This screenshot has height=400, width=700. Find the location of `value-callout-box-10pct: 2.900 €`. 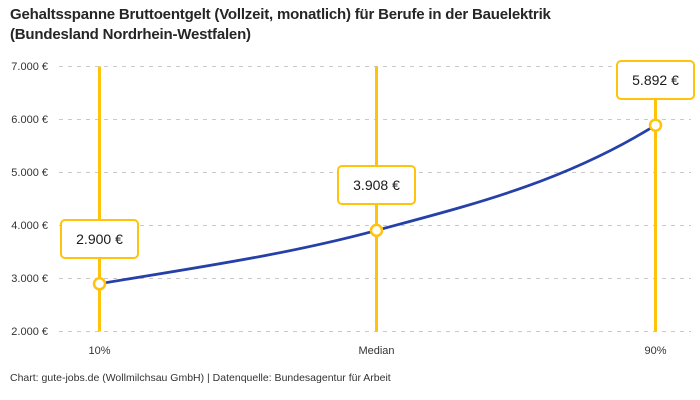

value-callout-box-10pct: 2.900 € is located at coordinates (99, 238).